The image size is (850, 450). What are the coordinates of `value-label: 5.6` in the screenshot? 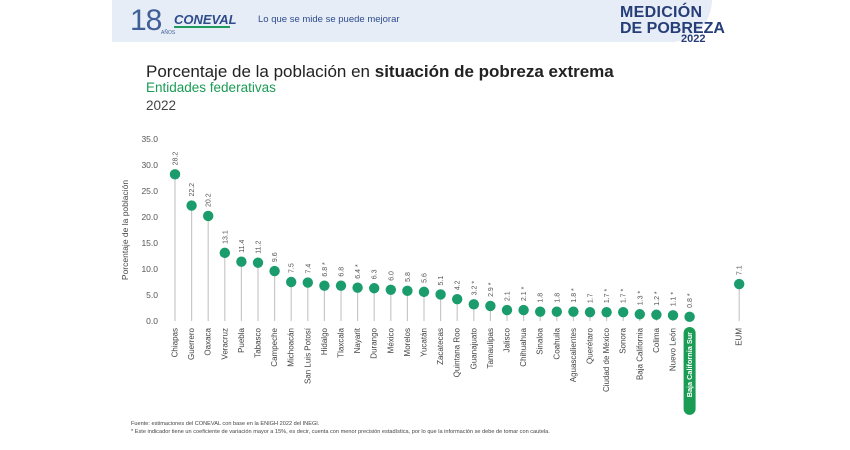 It's located at (425, 278).